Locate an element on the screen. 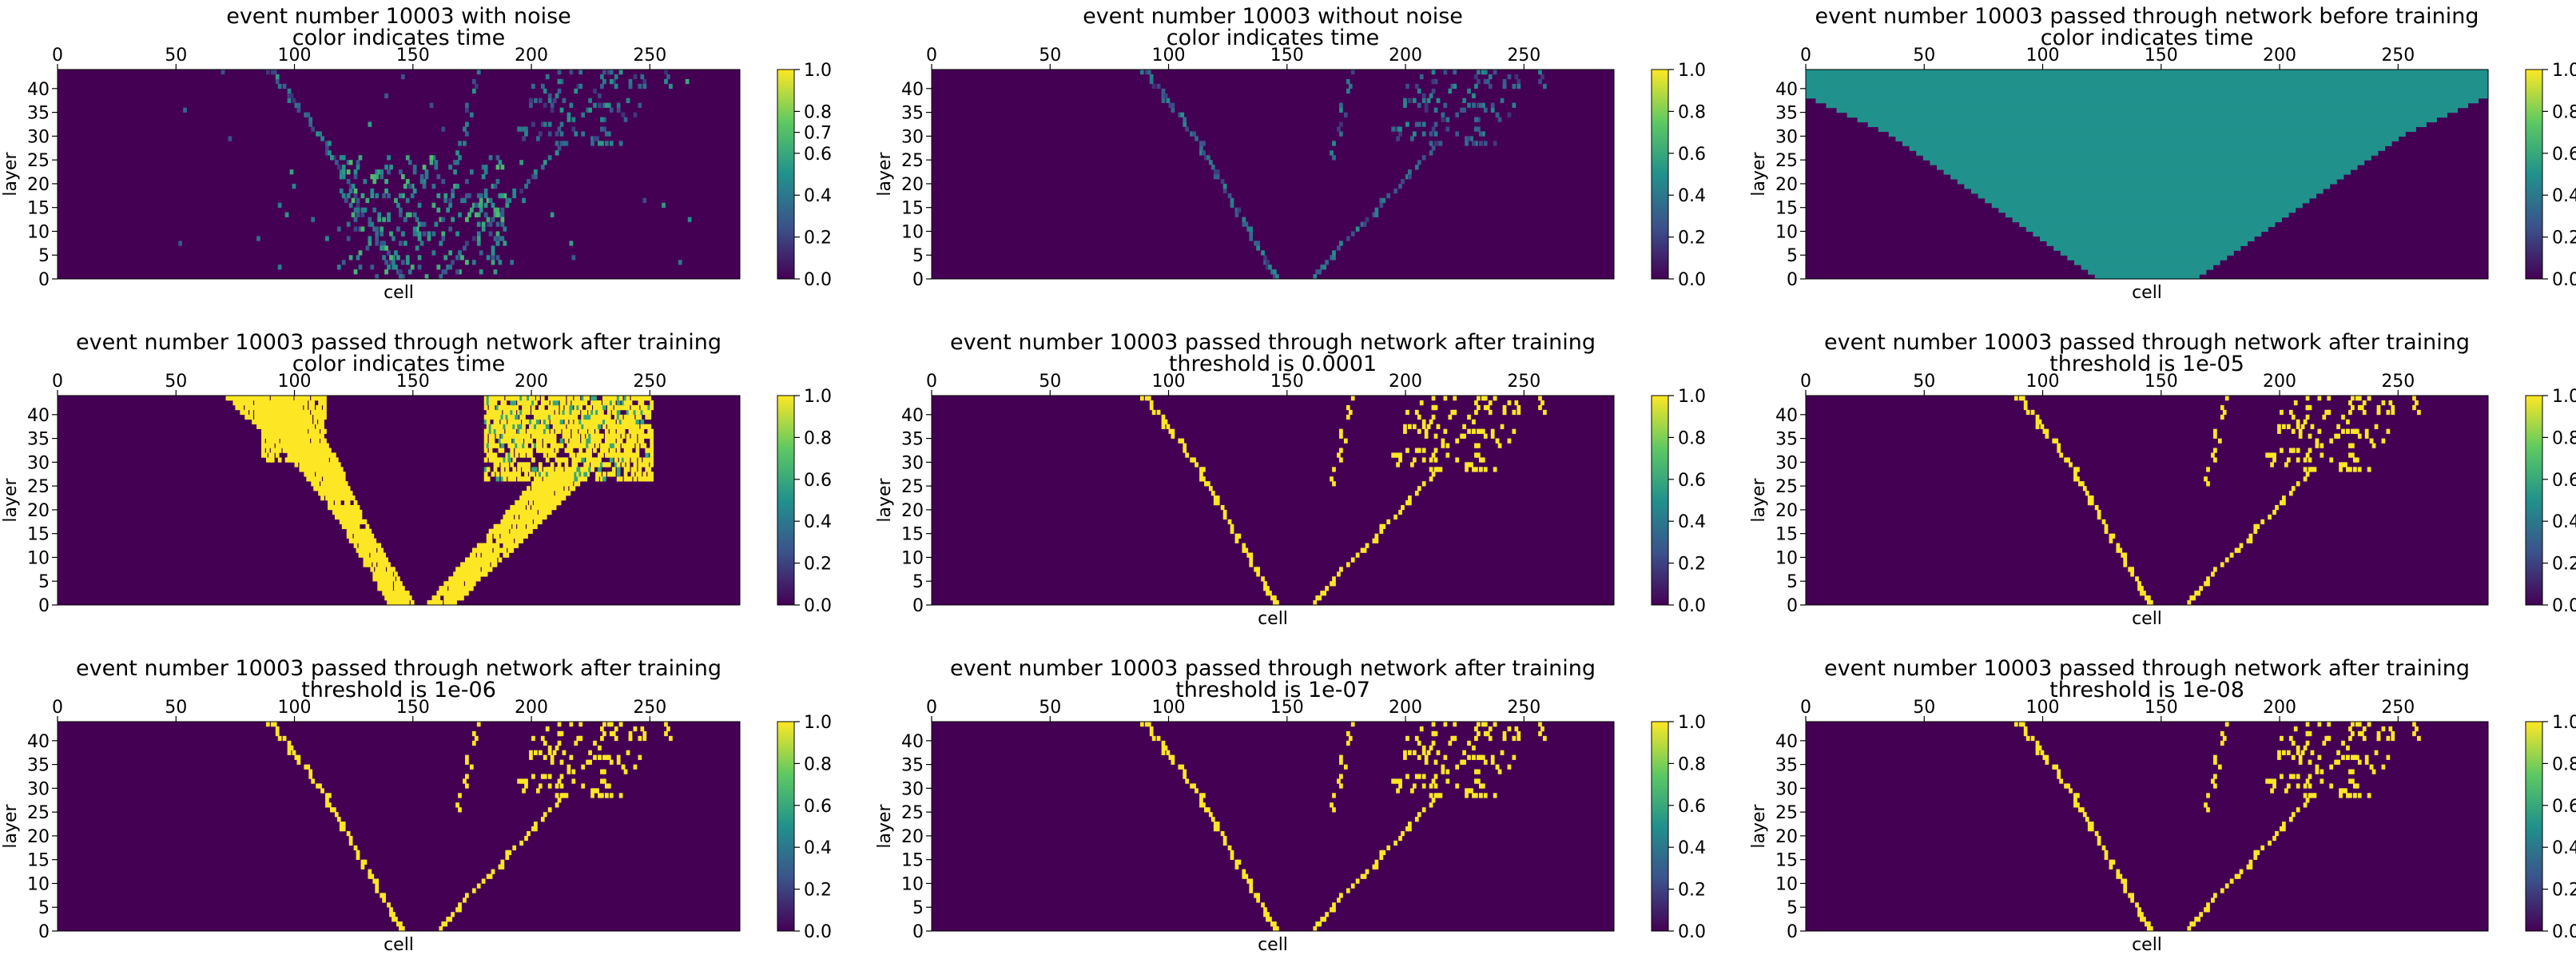 This screenshot has width=2576, height=959. colorbar is located at coordinates (1660, 500).